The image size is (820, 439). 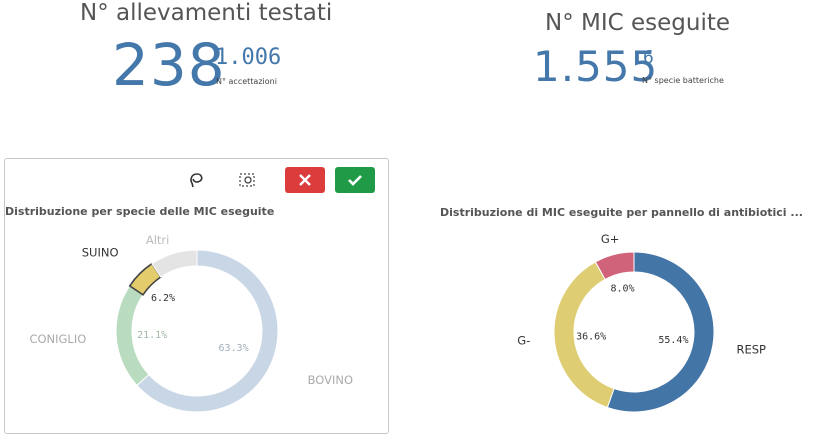 What do you see at coordinates (163, 298) in the screenshot?
I see `value-label-suino: 6.2%` at bounding box center [163, 298].